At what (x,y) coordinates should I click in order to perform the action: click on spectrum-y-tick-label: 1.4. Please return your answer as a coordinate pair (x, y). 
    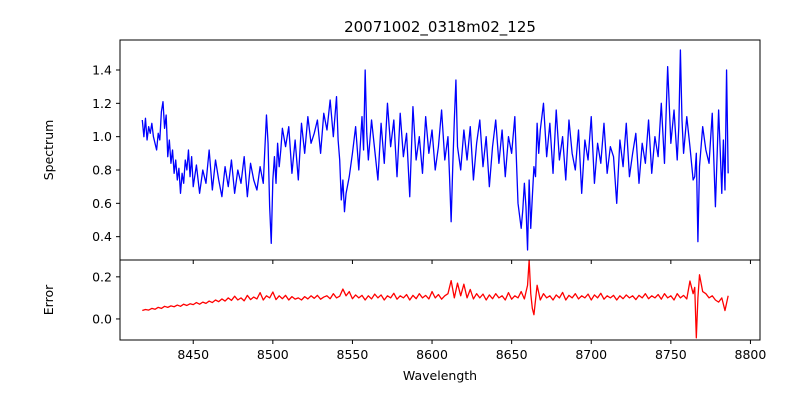
    Looking at the image, I should click on (102, 70).